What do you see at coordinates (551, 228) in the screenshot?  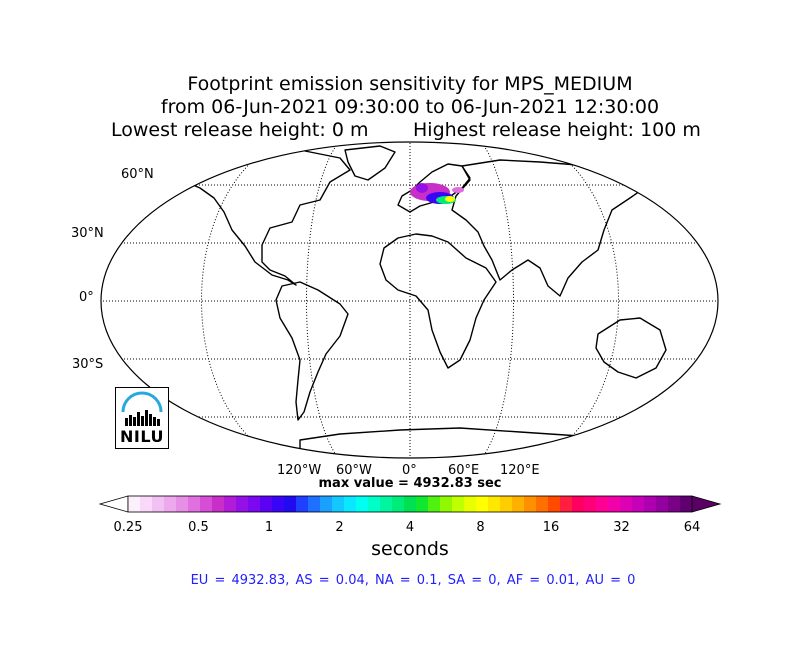 I see `asia` at bounding box center [551, 228].